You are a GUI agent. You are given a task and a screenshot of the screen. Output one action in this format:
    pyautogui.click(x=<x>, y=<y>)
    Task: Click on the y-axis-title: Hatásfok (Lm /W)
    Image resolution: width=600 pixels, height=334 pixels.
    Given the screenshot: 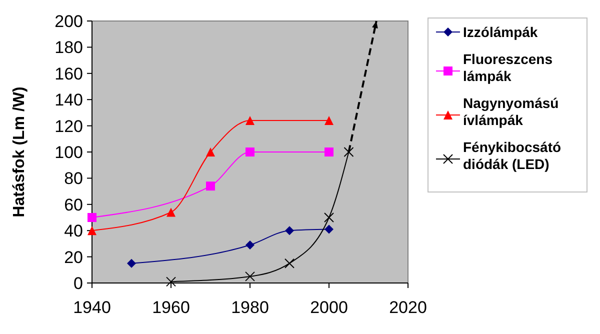 What is the action you would take?
    pyautogui.click(x=19, y=152)
    